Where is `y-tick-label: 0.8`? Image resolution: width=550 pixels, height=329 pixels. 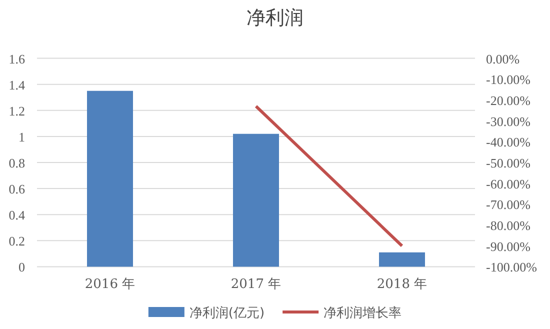
y-tick-label: 0.8 is located at coordinates (16, 163).